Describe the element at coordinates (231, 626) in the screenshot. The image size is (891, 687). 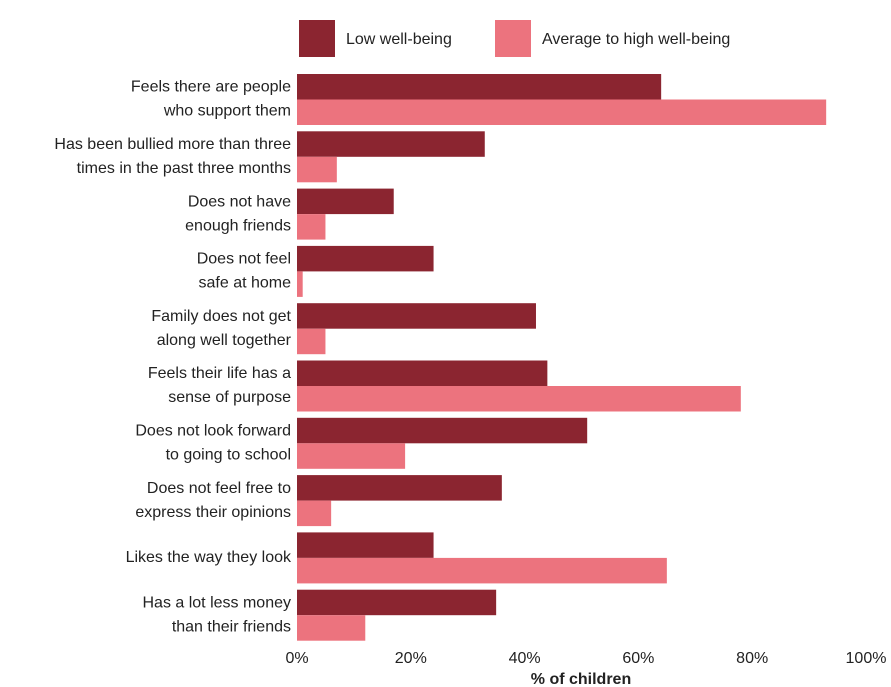
I see `category-label: than their friends` at that location.